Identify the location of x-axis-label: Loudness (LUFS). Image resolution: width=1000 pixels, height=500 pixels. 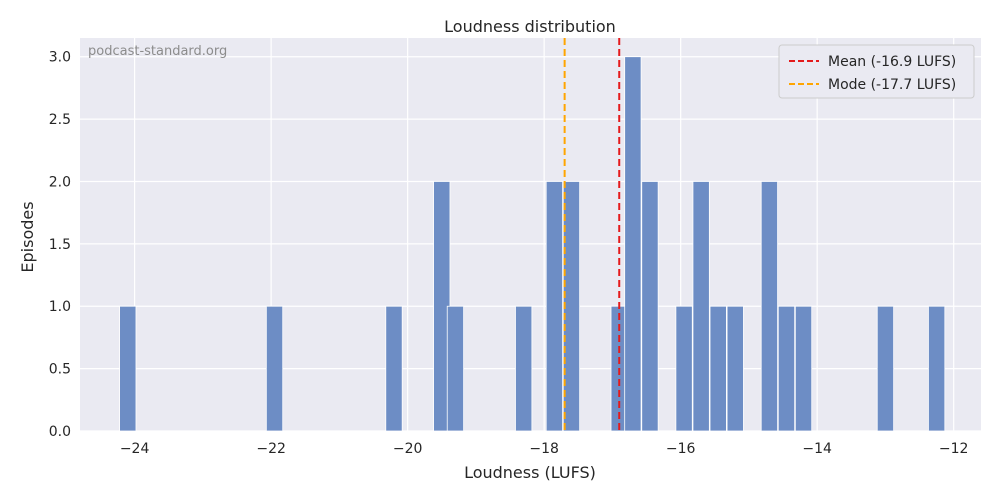
(530, 472).